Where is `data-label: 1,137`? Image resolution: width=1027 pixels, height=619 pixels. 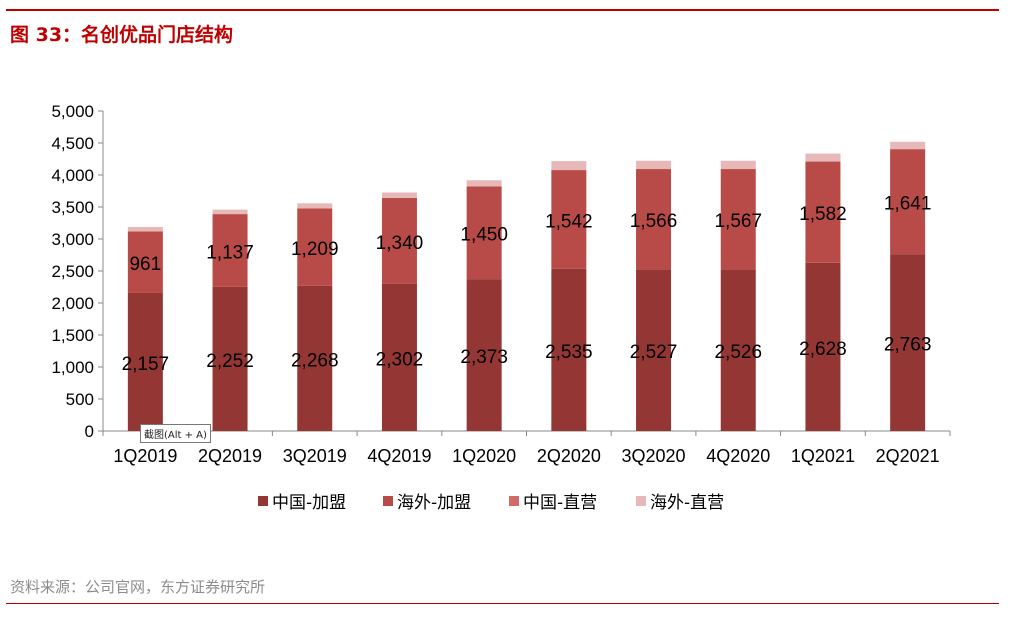
data-label: 1,137 is located at coordinates (230, 252).